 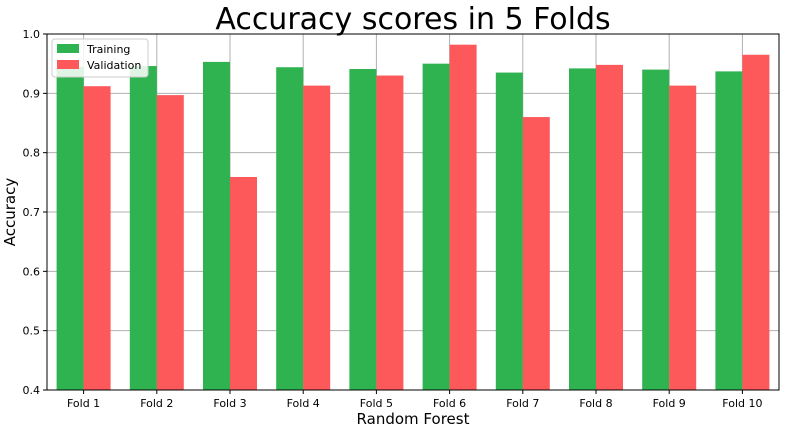 What do you see at coordinates (412, 19) in the screenshot?
I see `chart-title: Accuracy scores in 5 Folds` at bounding box center [412, 19].